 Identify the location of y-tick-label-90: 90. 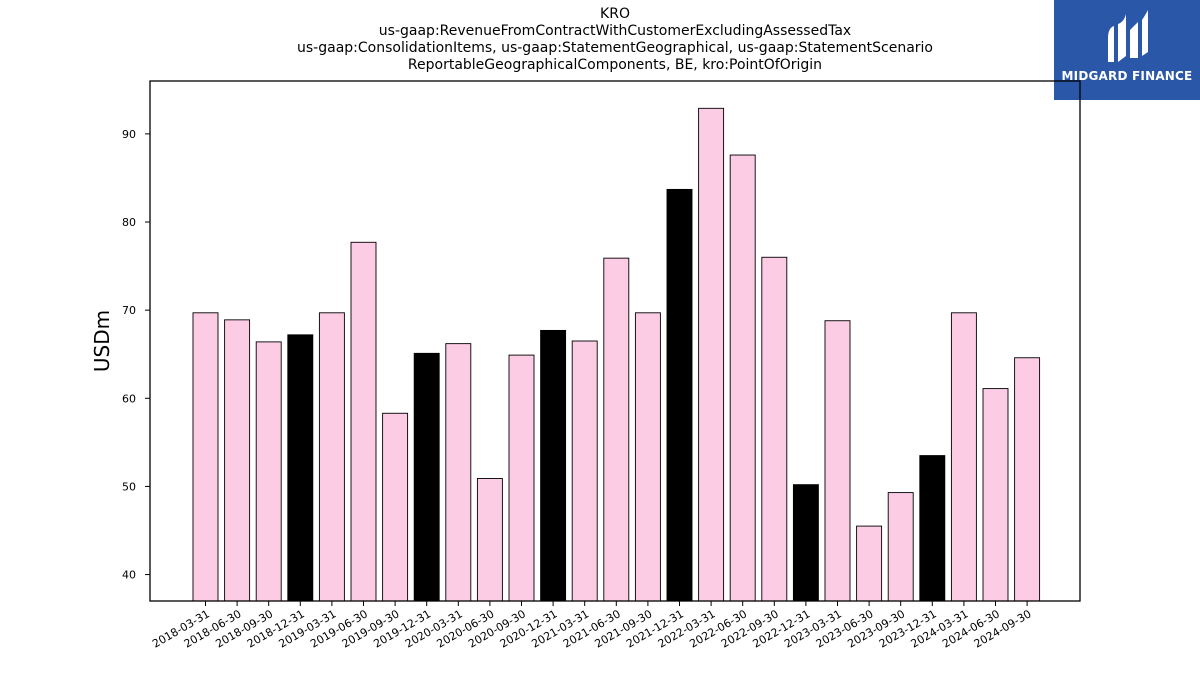
(129, 134).